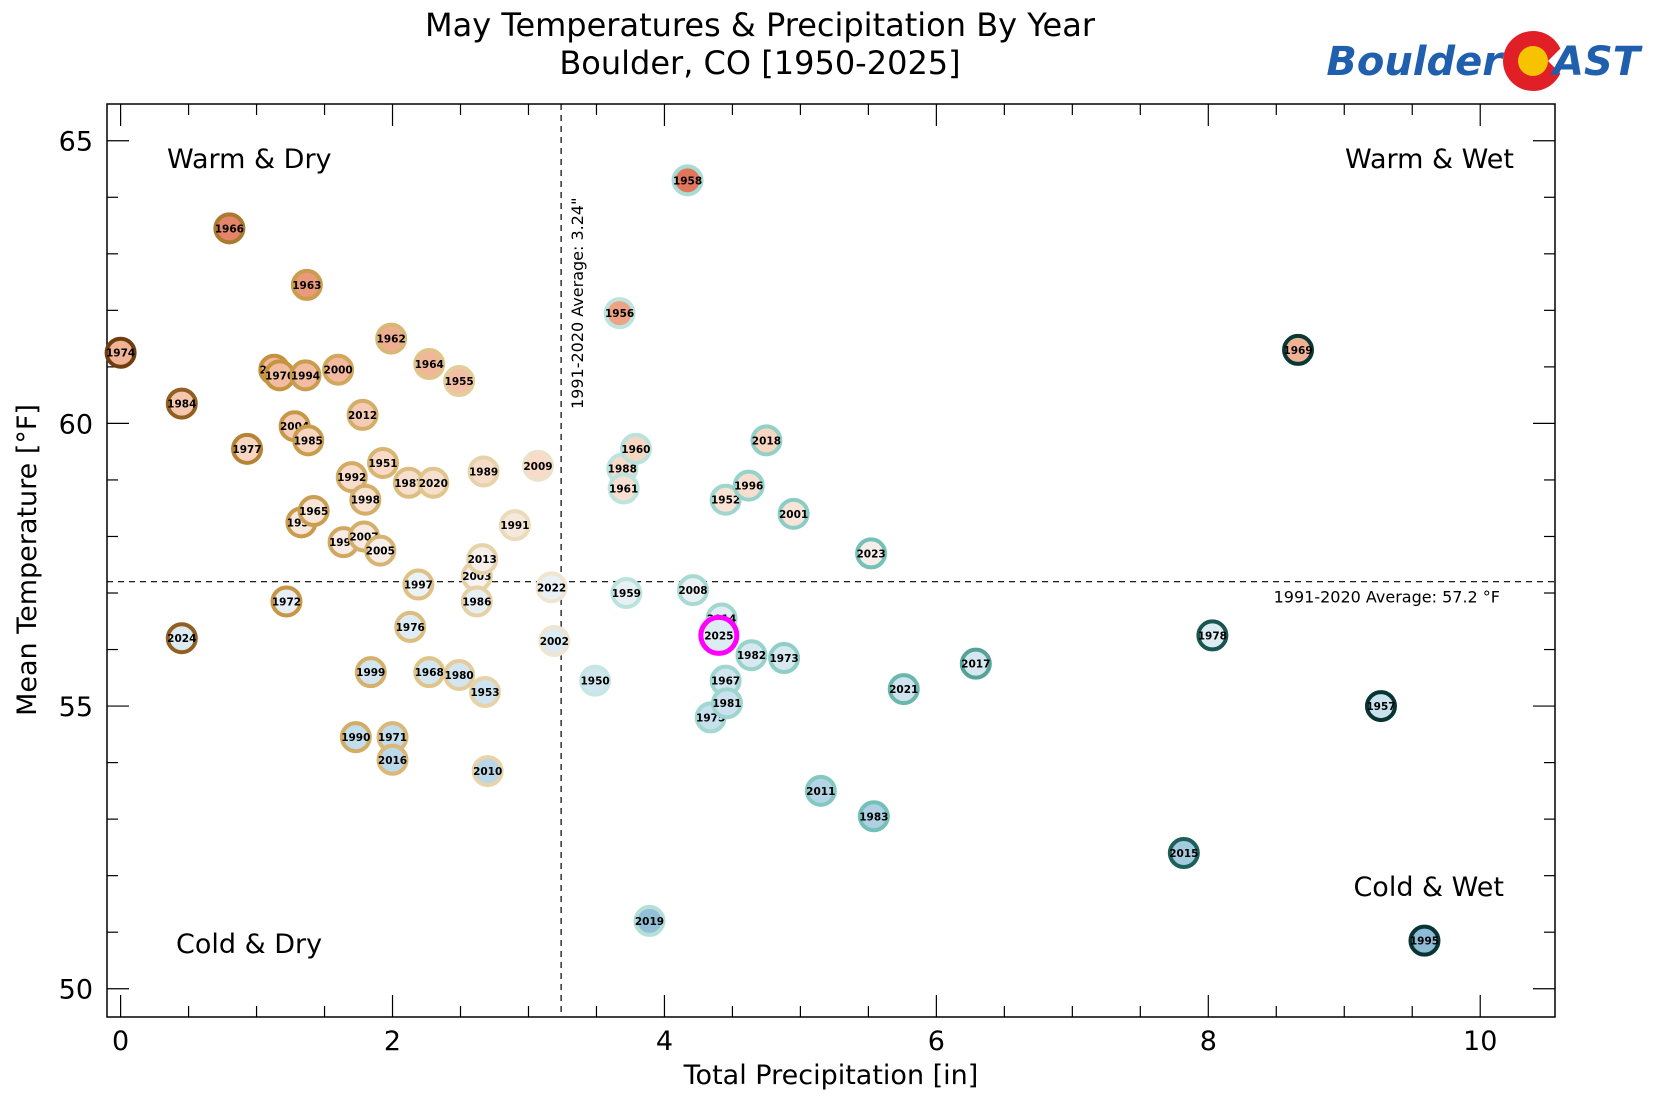 Image resolution: width=1653 pixels, height=1097 pixels. What do you see at coordinates (594, 682) in the screenshot?
I see `point-year-label: 1950` at bounding box center [594, 682].